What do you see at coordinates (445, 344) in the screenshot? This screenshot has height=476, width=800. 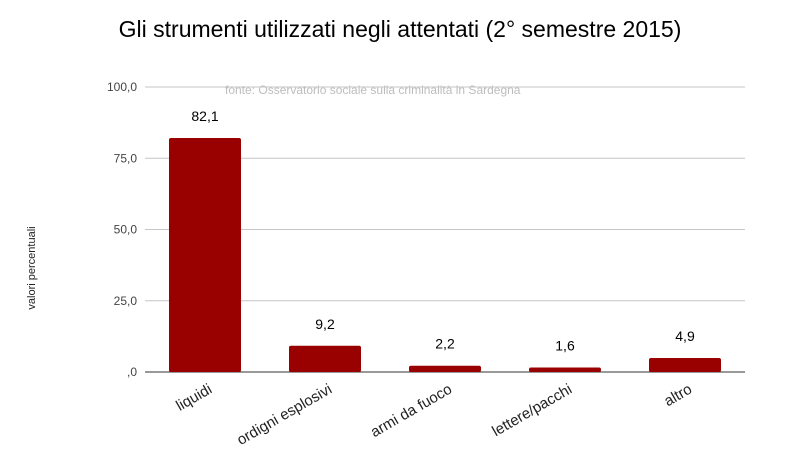 I see `data-label: 2,2` at bounding box center [445, 344].